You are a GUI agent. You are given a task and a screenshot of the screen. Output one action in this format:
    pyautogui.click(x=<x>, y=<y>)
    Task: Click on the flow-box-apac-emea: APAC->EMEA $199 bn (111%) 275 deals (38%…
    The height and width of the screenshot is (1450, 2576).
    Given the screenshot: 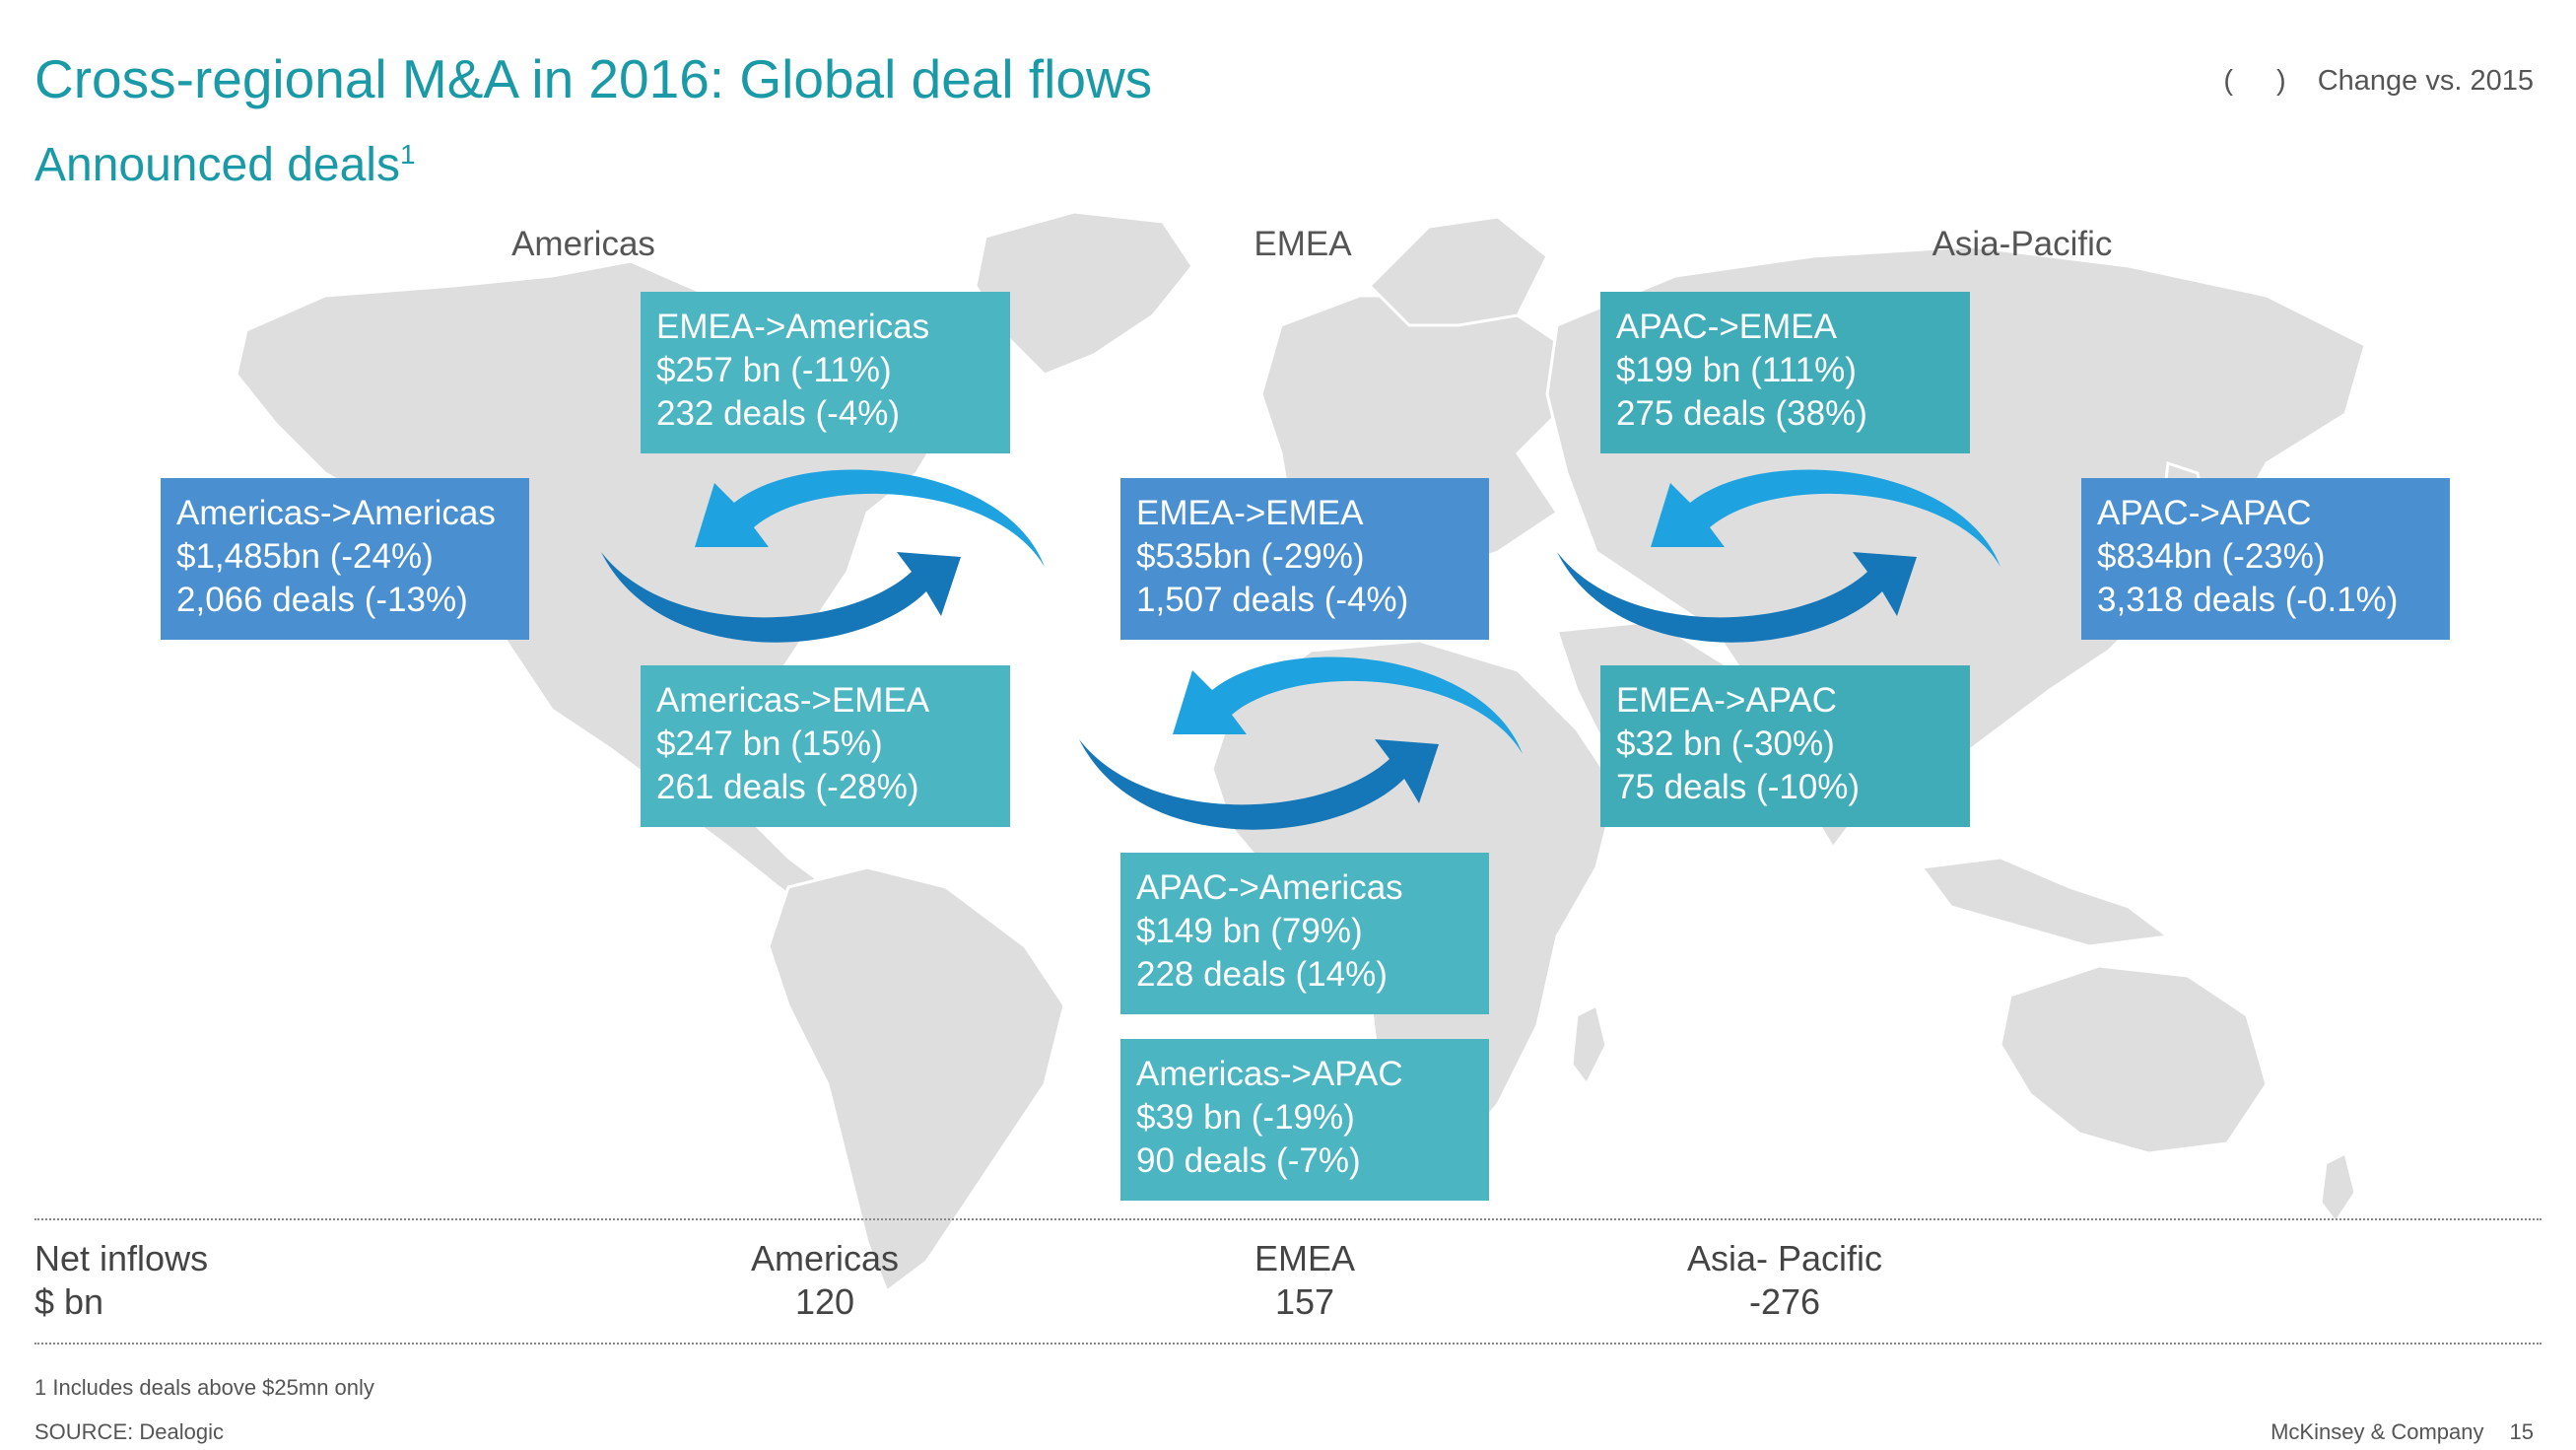 What is the action you would take?
    pyautogui.click(x=1785, y=373)
    